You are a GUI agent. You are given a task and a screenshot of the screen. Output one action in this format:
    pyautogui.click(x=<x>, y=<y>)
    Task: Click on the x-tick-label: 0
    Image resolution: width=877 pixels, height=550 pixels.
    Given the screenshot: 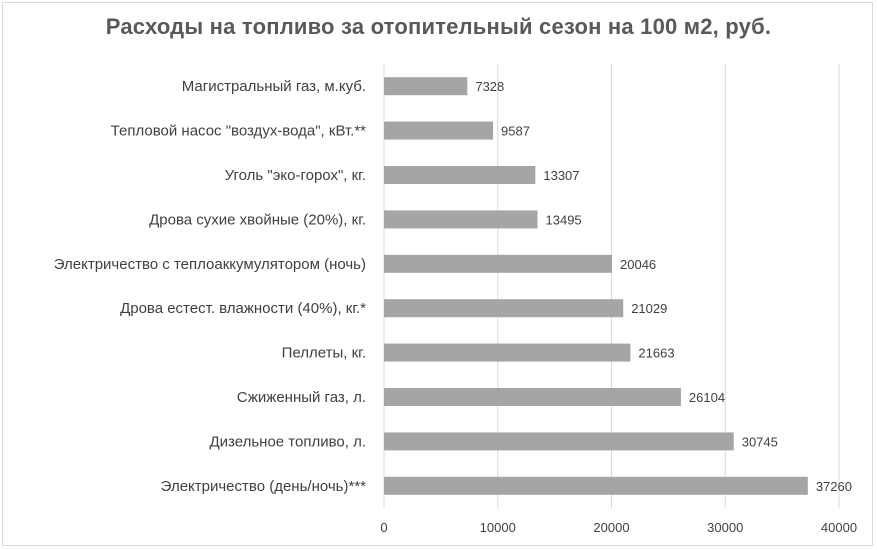 What is the action you would take?
    pyautogui.click(x=383, y=527)
    